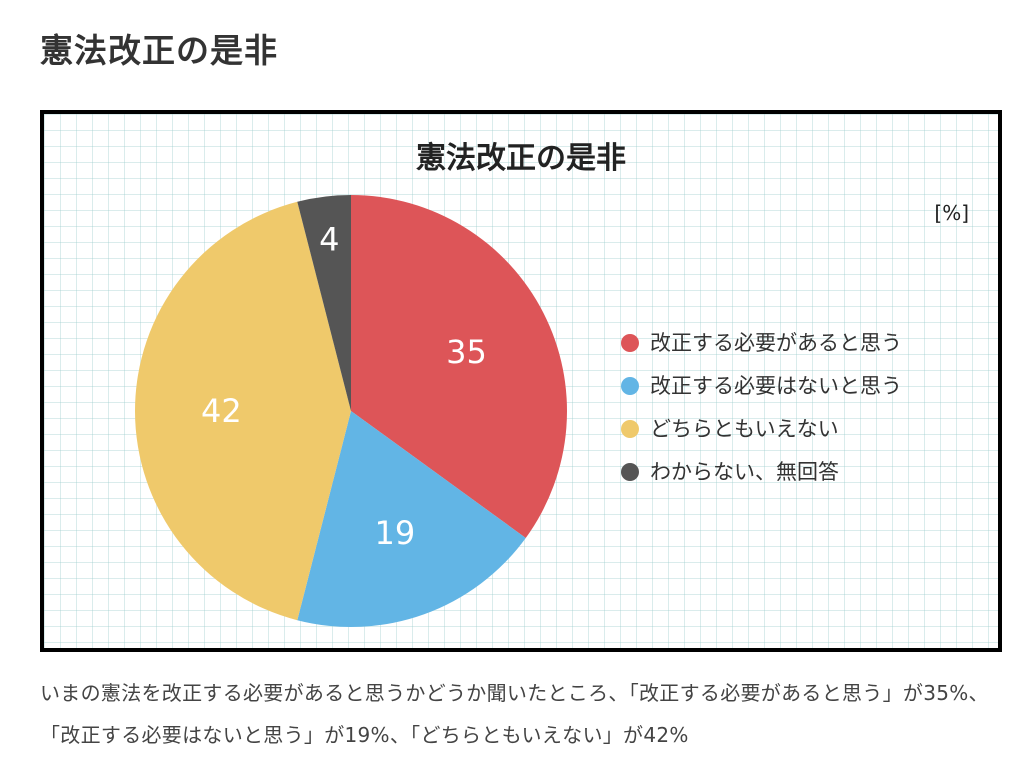  I want to click on legend-label: わからない、無回答, so click(744, 472).